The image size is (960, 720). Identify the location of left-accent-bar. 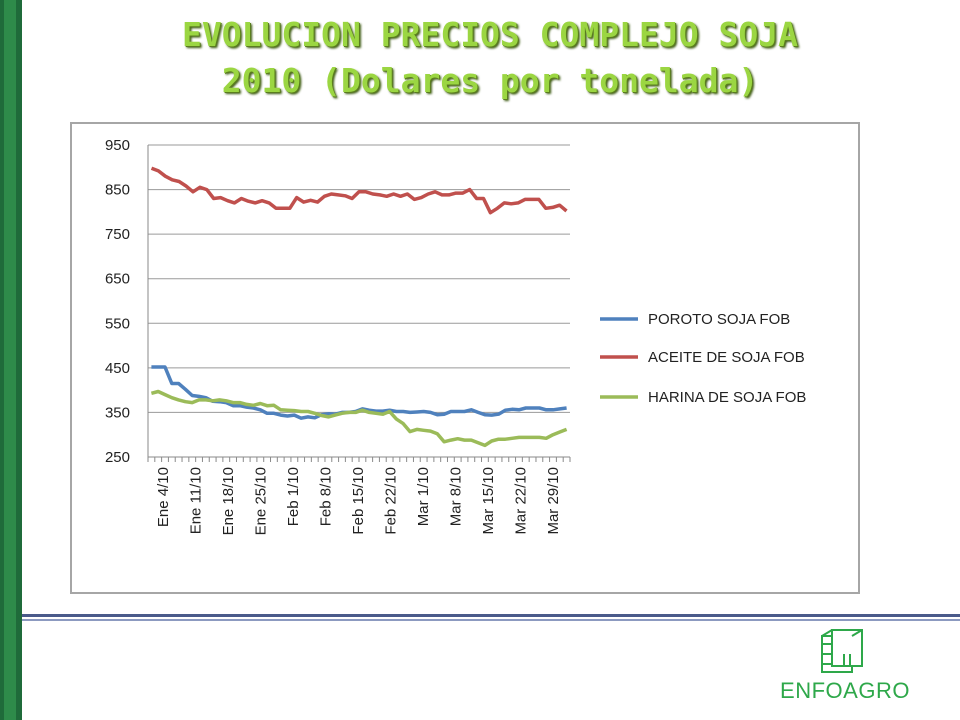
(11, 360).